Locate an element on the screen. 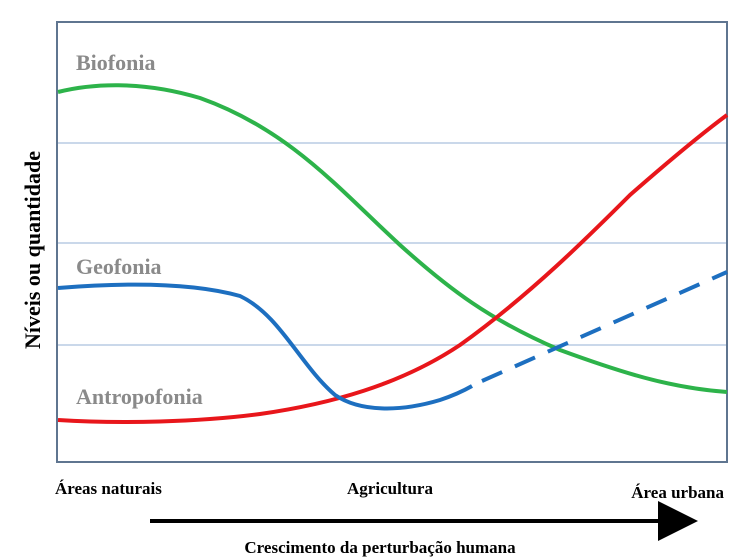  curve-label: Biofonia is located at coordinates (115, 62).